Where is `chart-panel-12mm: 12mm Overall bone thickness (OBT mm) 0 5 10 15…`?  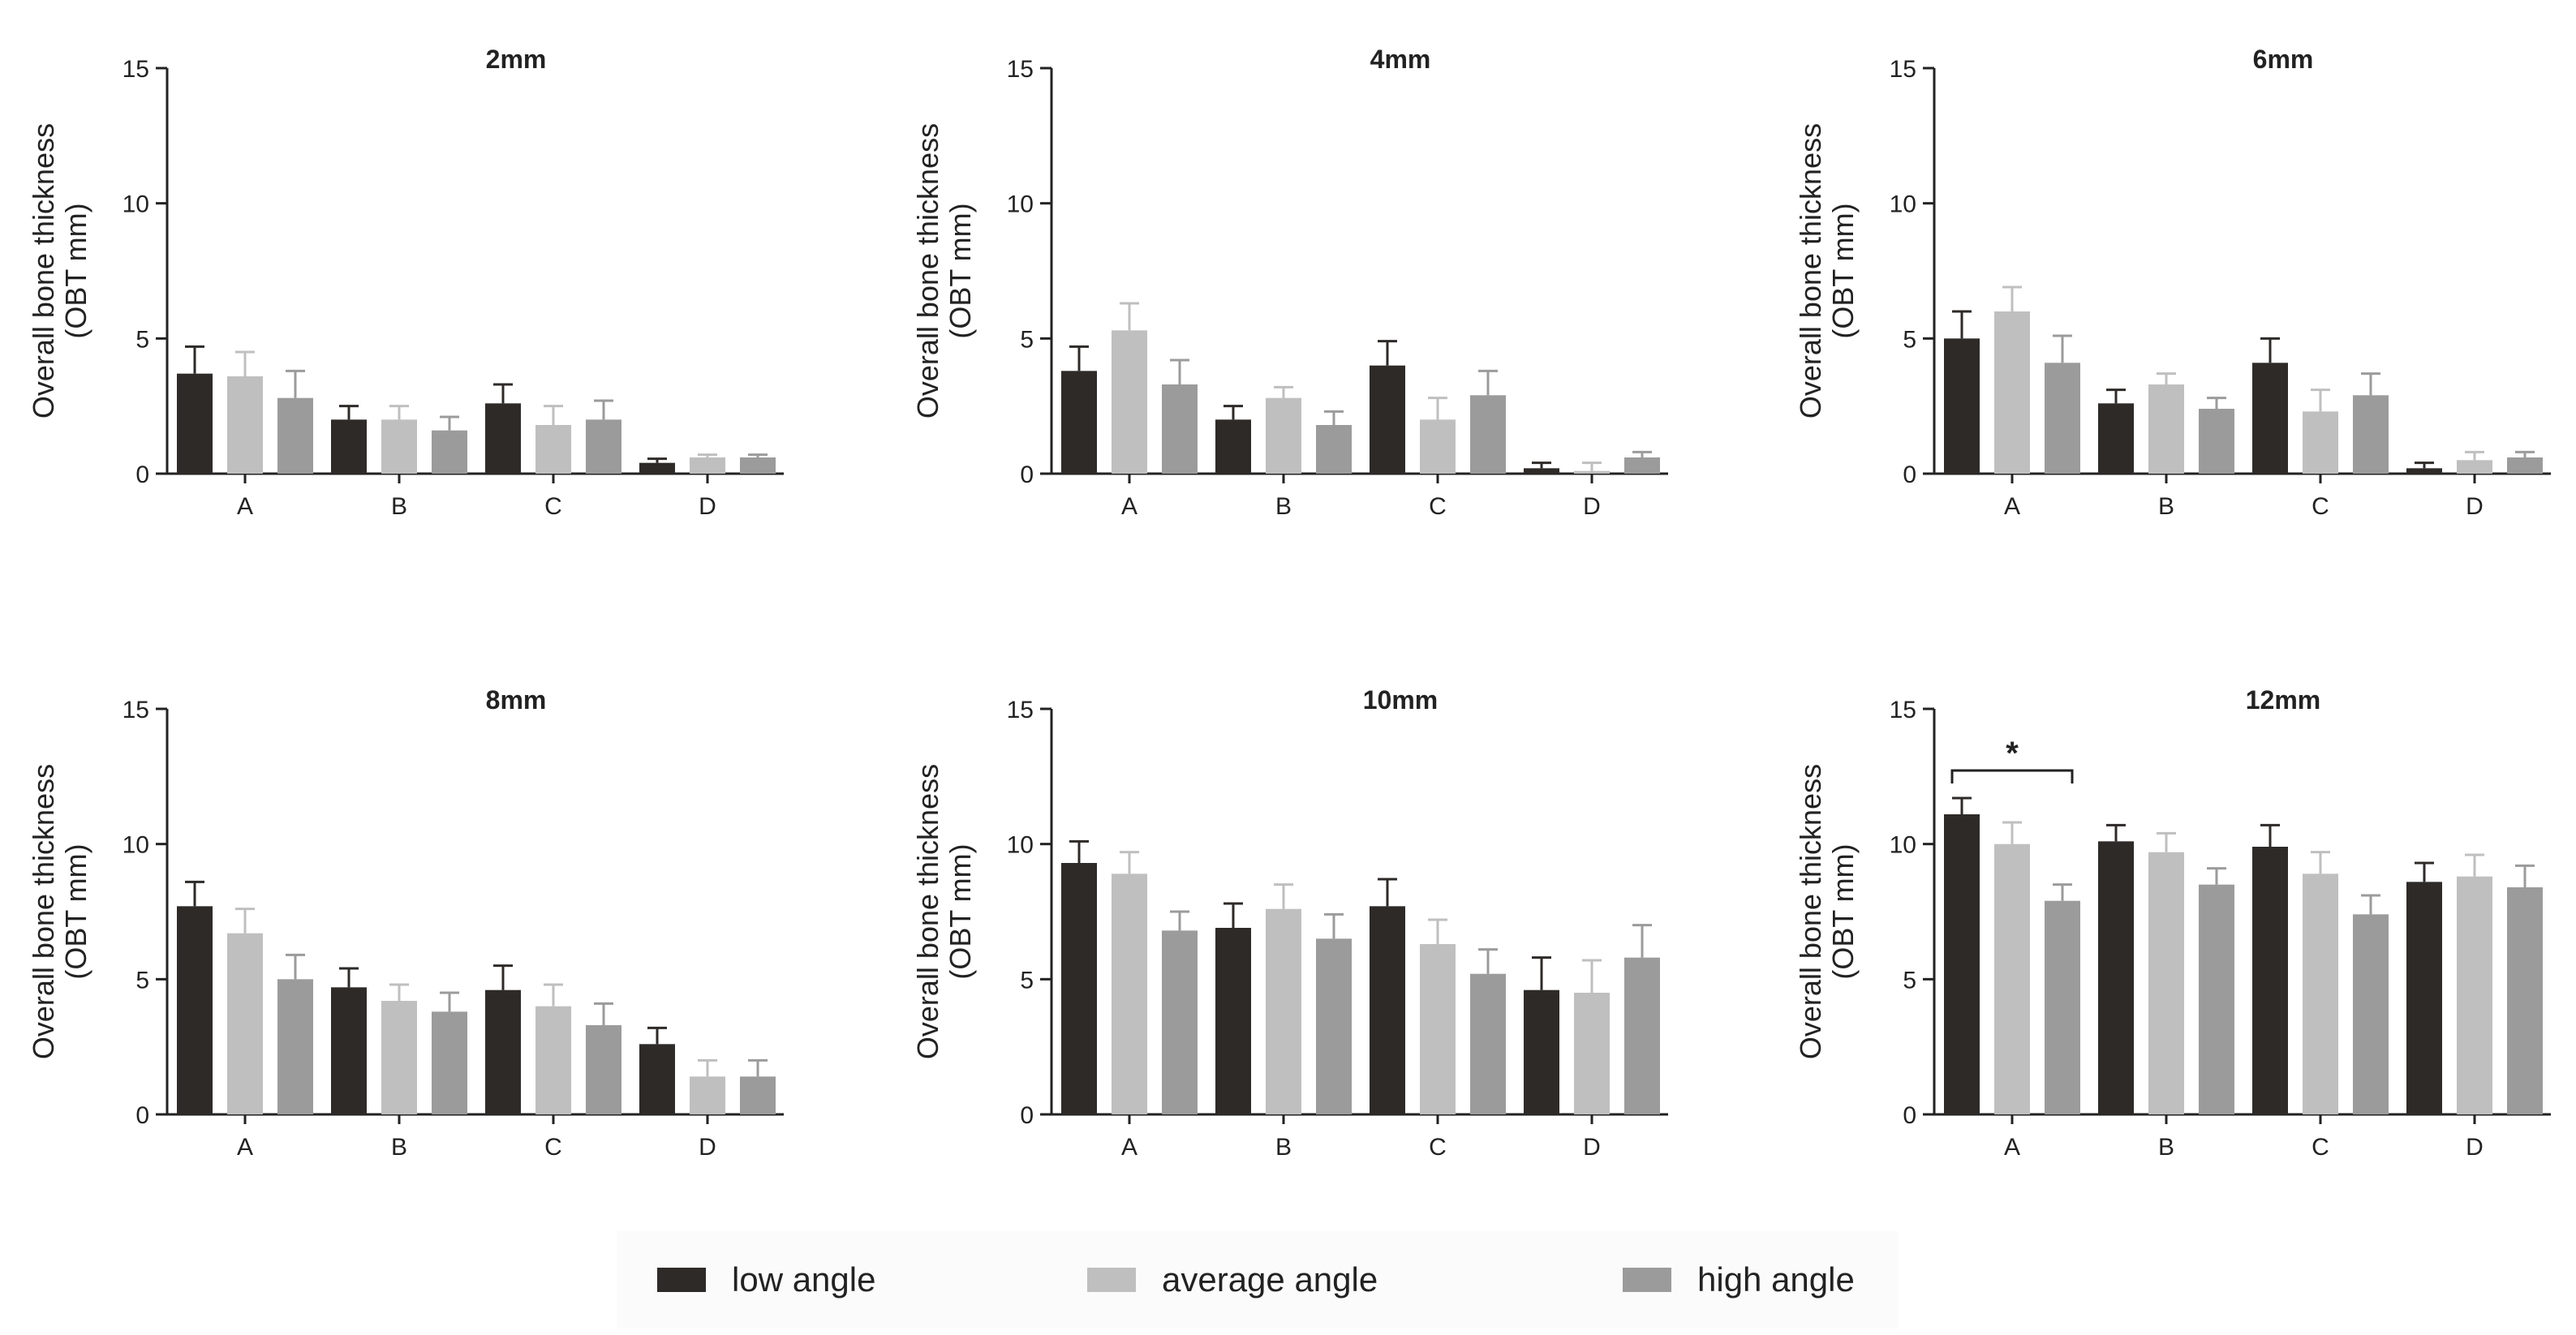
chart-panel-12mm: 12mm Overall bone thickness (OBT mm) 0 5 10 15… is located at coordinates (2172, 923).